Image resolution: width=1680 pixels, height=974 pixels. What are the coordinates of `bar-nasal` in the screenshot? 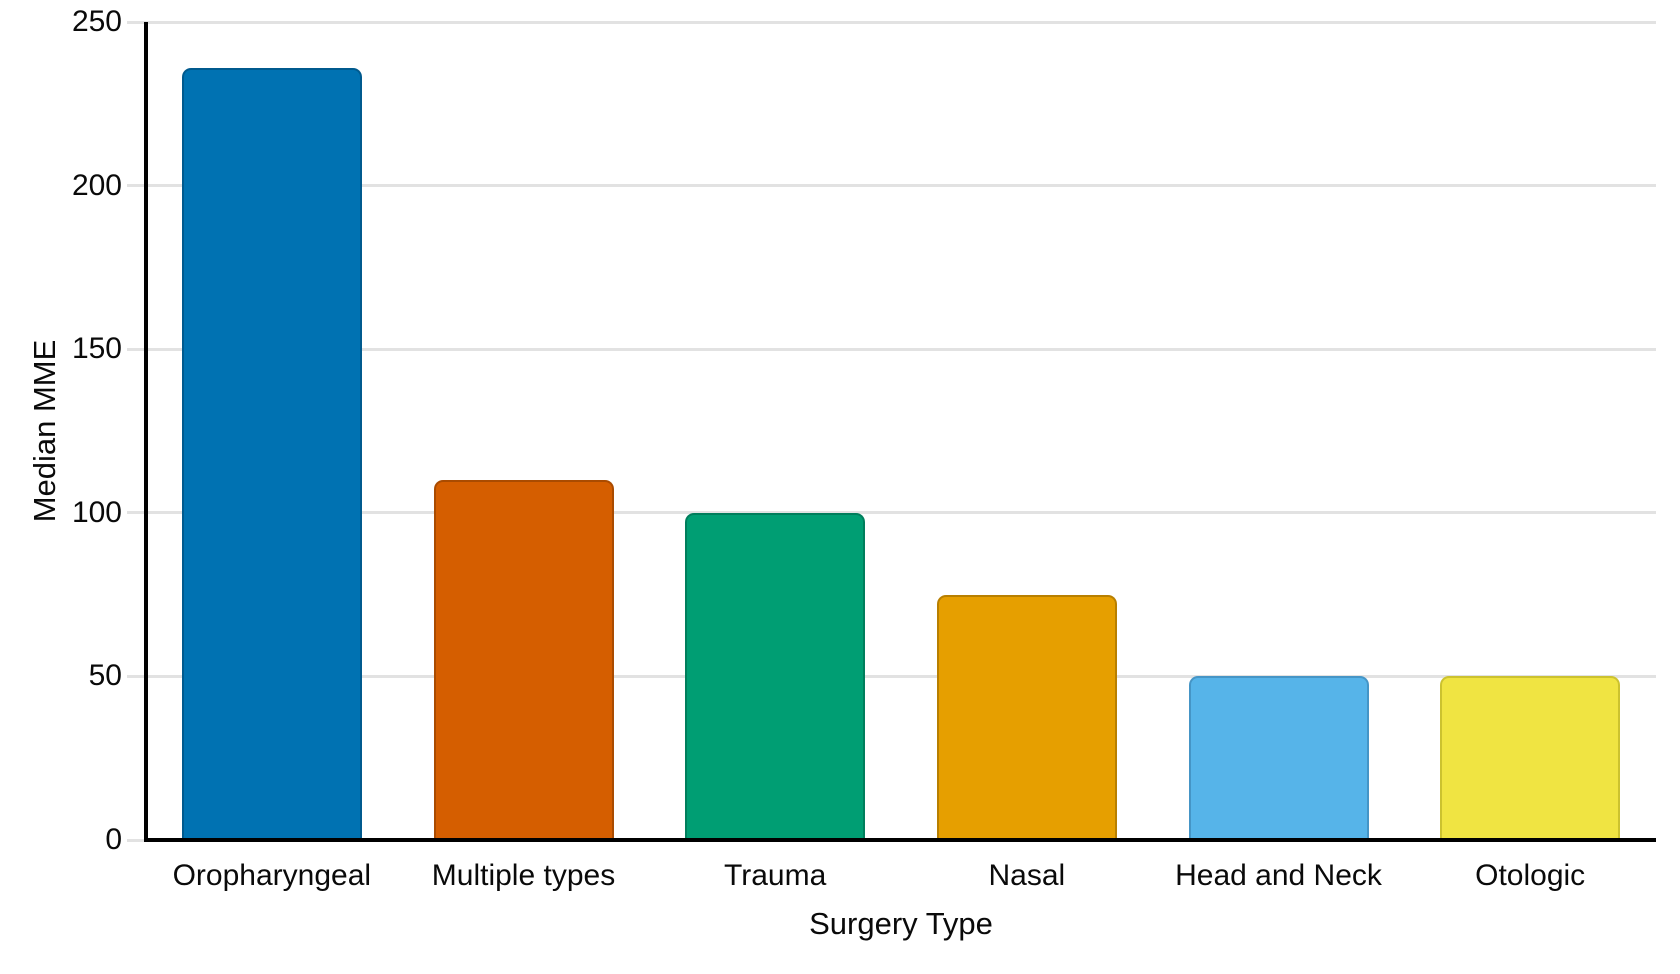 It's located at (1026, 717).